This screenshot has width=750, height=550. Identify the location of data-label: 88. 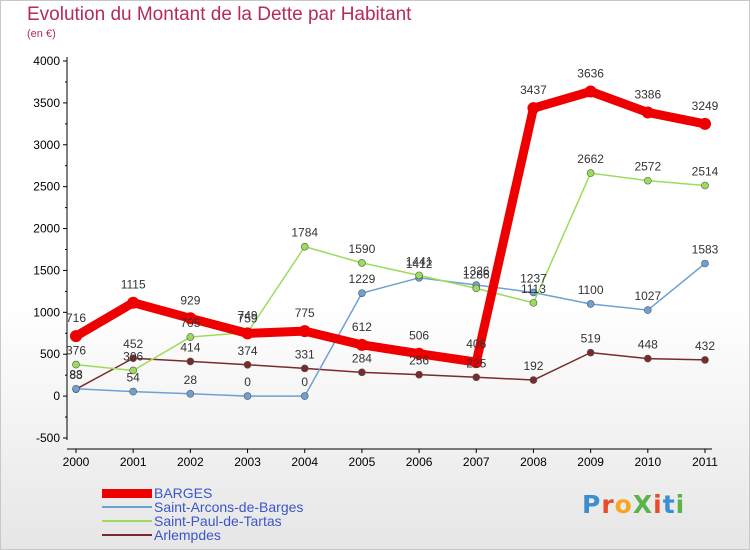
(76, 375).